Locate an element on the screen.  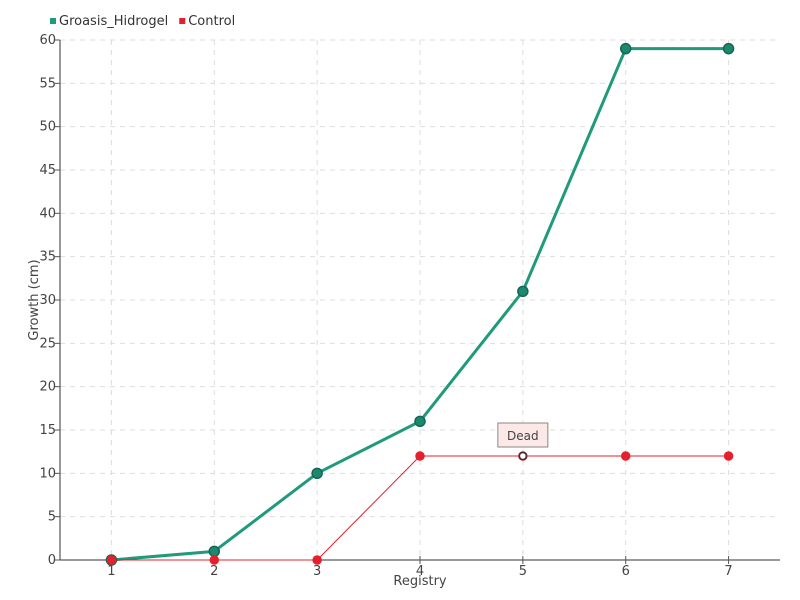
y-axis-title: Growth (cm) is located at coordinates (34, 299).